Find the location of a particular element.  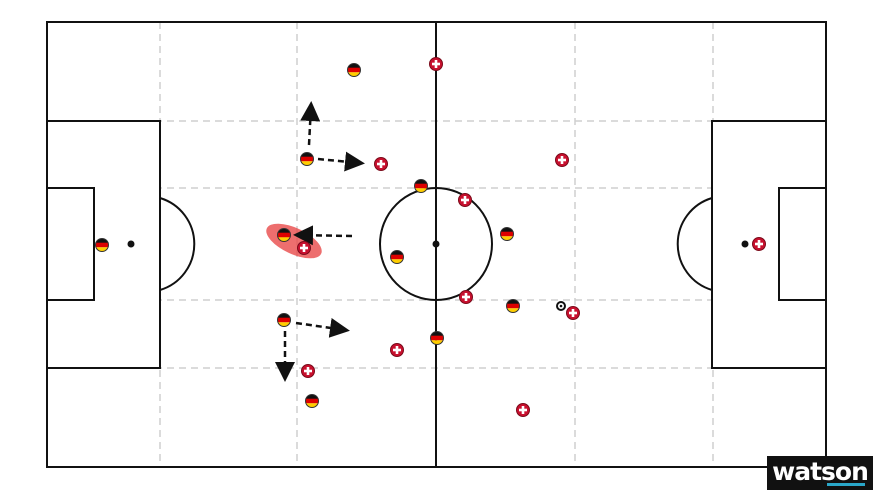

watson-logo: watson is located at coordinates (820, 473).